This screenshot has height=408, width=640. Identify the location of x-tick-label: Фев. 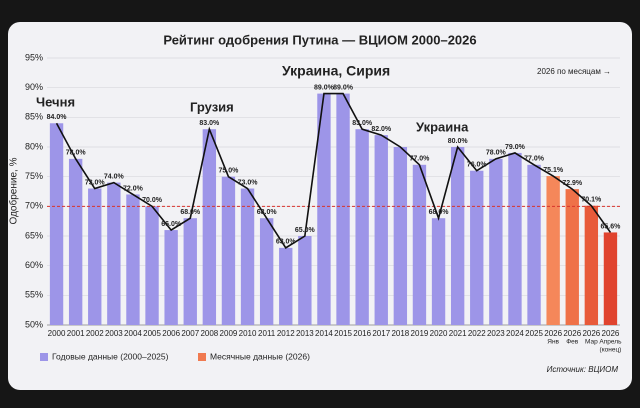
(572, 342).